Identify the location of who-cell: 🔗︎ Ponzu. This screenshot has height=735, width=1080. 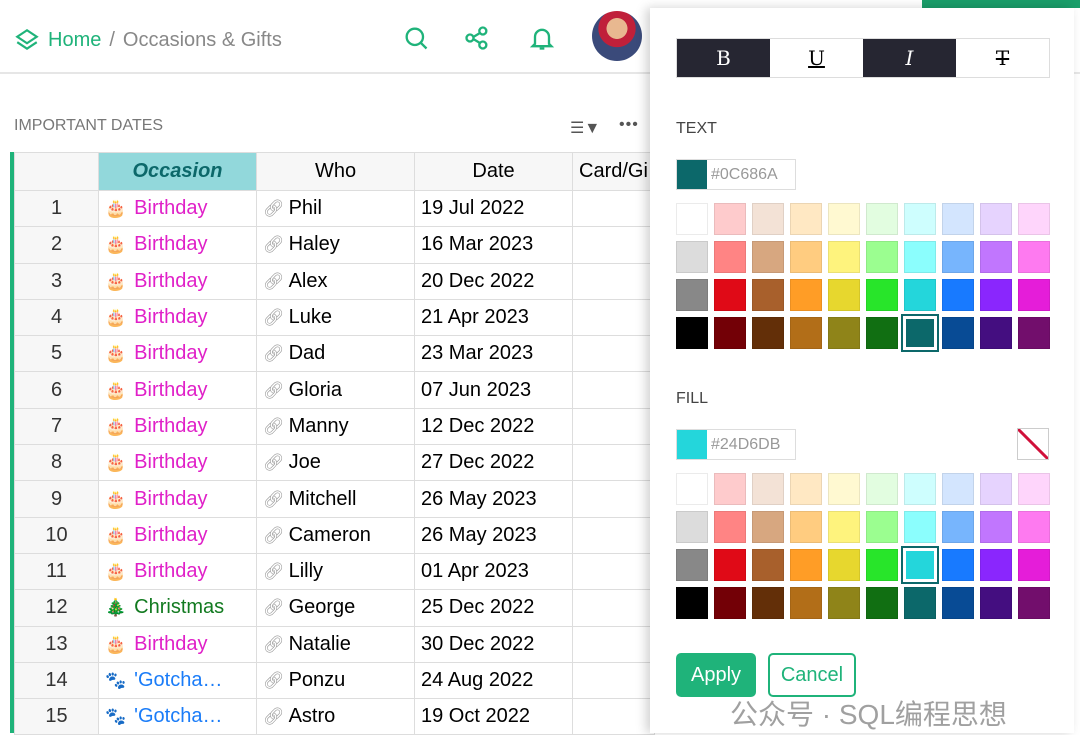
(335, 680).